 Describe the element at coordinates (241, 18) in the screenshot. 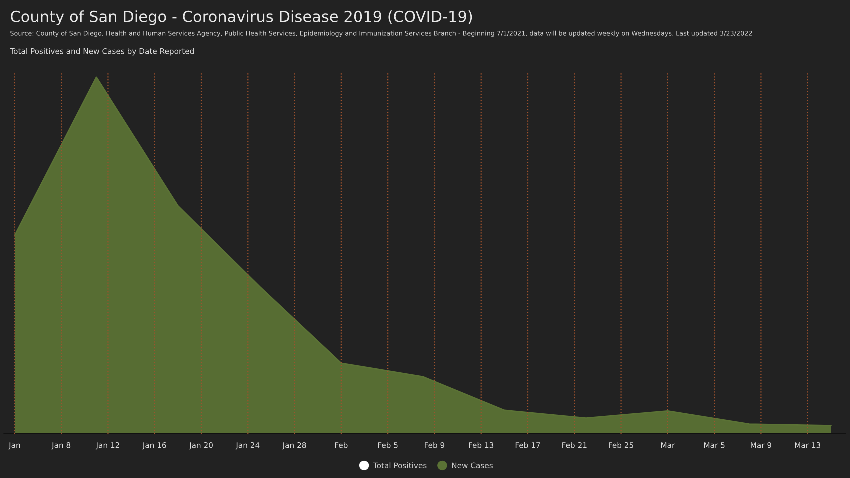

I see `chart-title: County of San Diego - Coronavirus Disease 2019 (COVID-19)` at that location.